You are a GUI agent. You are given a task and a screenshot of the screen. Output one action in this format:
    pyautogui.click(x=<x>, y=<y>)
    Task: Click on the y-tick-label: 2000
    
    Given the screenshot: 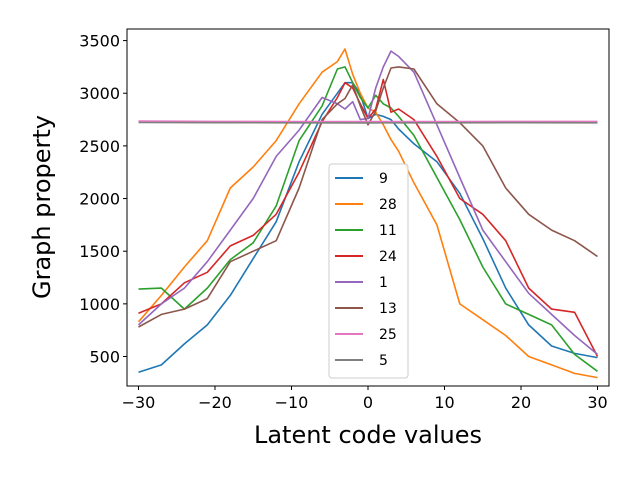 What is the action you would take?
    pyautogui.click(x=99, y=199)
    